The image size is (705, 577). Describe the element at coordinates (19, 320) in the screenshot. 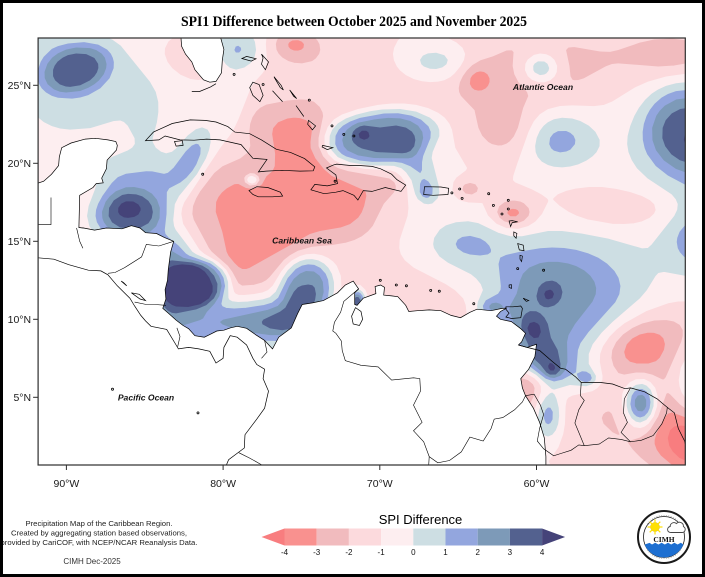

I see `svg-text: 10°N` at that location.